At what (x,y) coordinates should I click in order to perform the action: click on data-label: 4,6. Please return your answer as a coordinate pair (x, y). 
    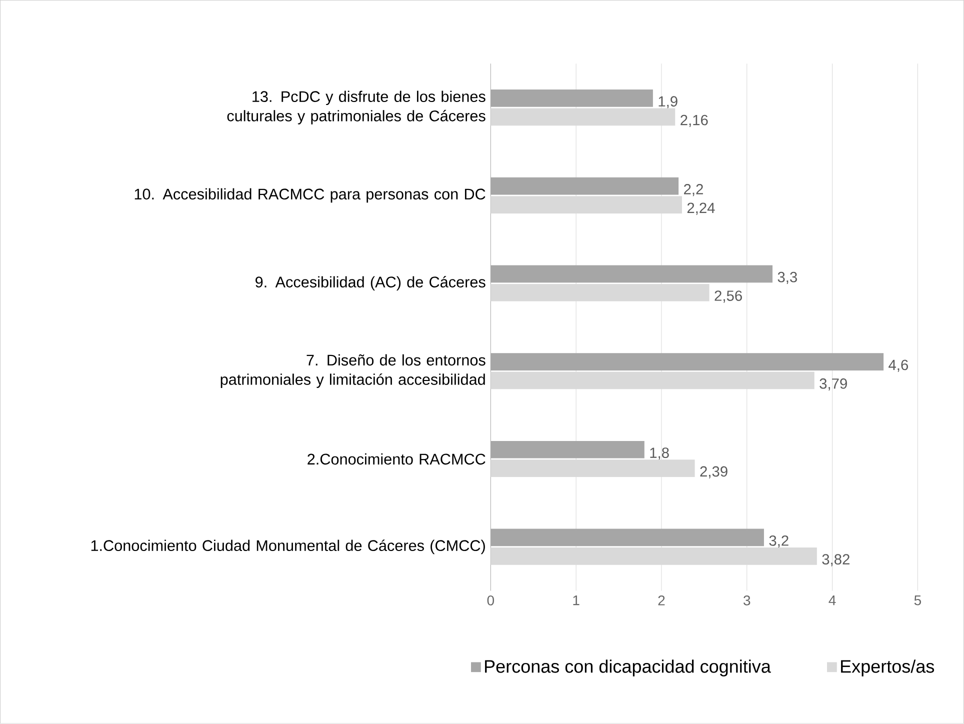
    Looking at the image, I should click on (898, 366).